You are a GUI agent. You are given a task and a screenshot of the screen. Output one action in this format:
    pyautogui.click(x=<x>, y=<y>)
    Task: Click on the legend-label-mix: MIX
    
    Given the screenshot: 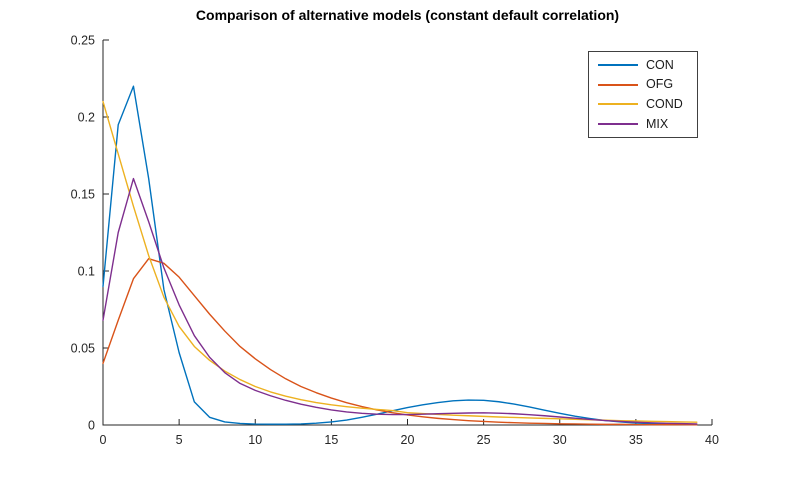 What is the action you would take?
    pyautogui.click(x=657, y=123)
    